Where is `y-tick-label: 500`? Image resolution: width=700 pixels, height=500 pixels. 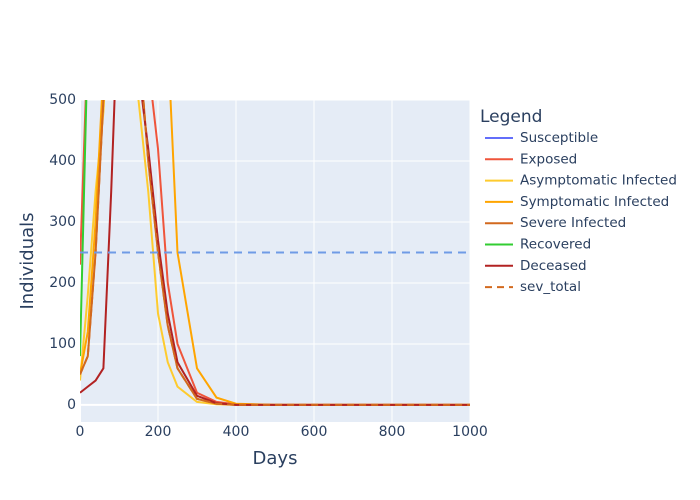 y-tick-label: 500 is located at coordinates (62, 100).